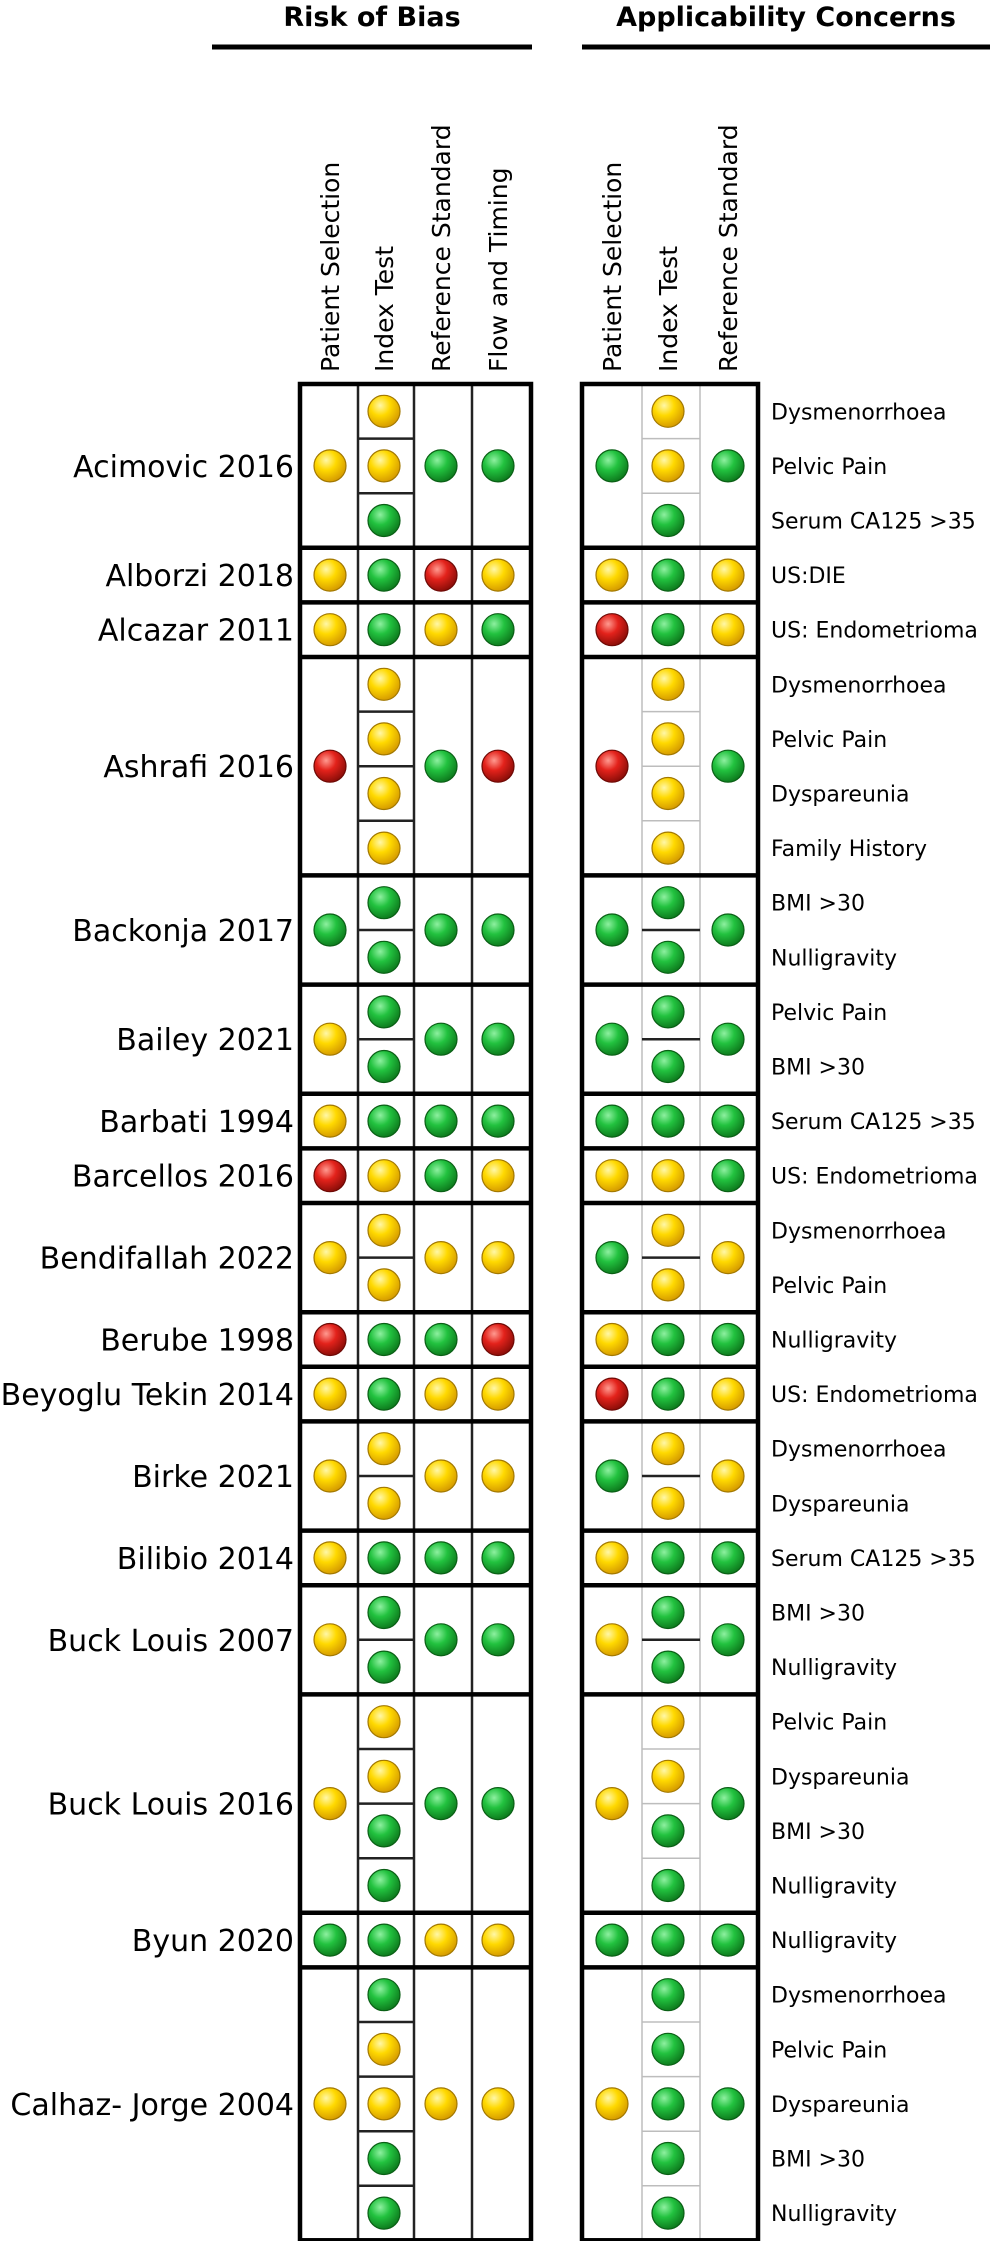 Image resolution: width=992 pixels, height=2241 pixels. I want to click on study-label: Backonja 2017, so click(183, 931).